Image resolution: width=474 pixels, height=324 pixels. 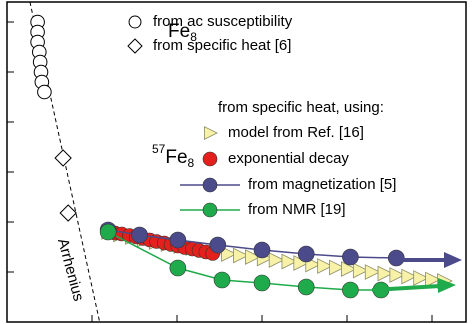 I want to click on trend-arrow, so click(x=406, y=288).